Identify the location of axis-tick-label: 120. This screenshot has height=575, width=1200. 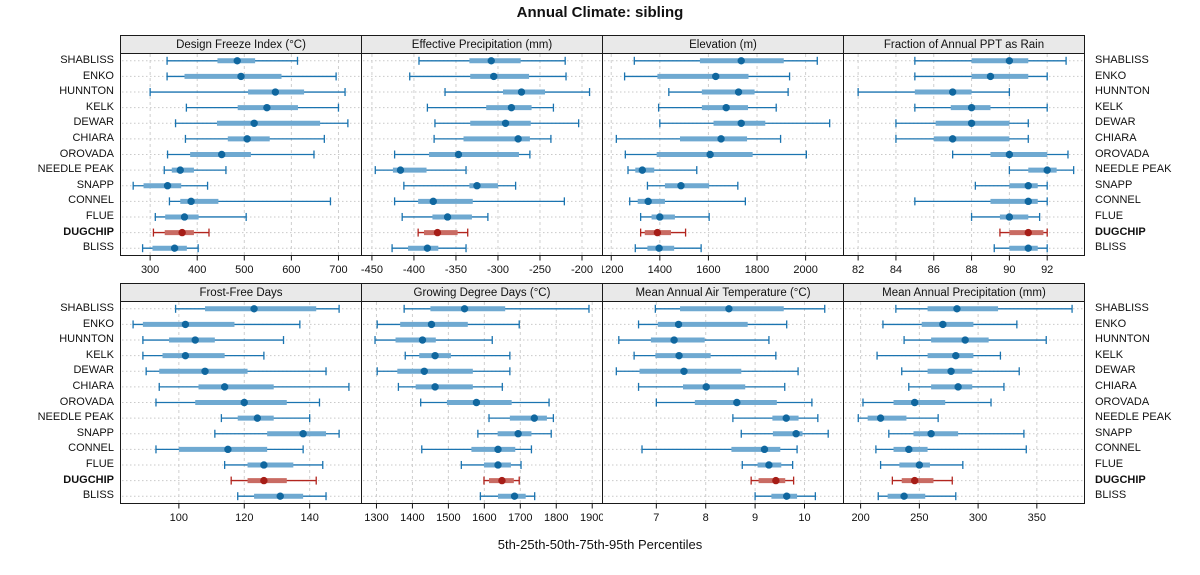
(244, 518).